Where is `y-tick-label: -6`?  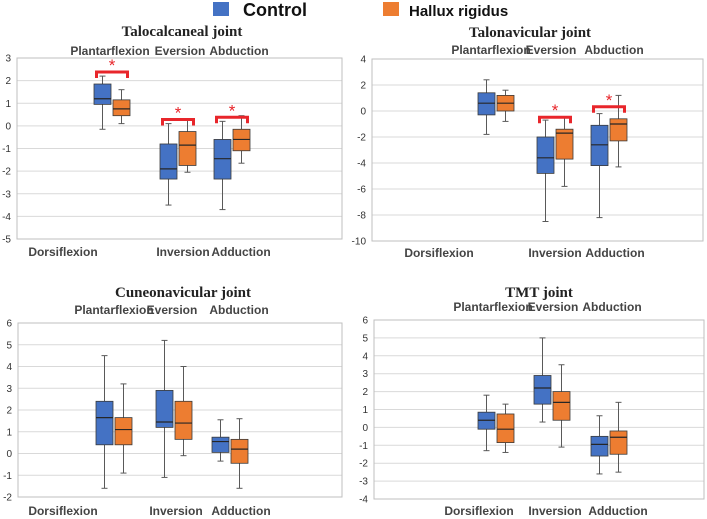
y-tick-label: -6 is located at coordinates (361, 190).